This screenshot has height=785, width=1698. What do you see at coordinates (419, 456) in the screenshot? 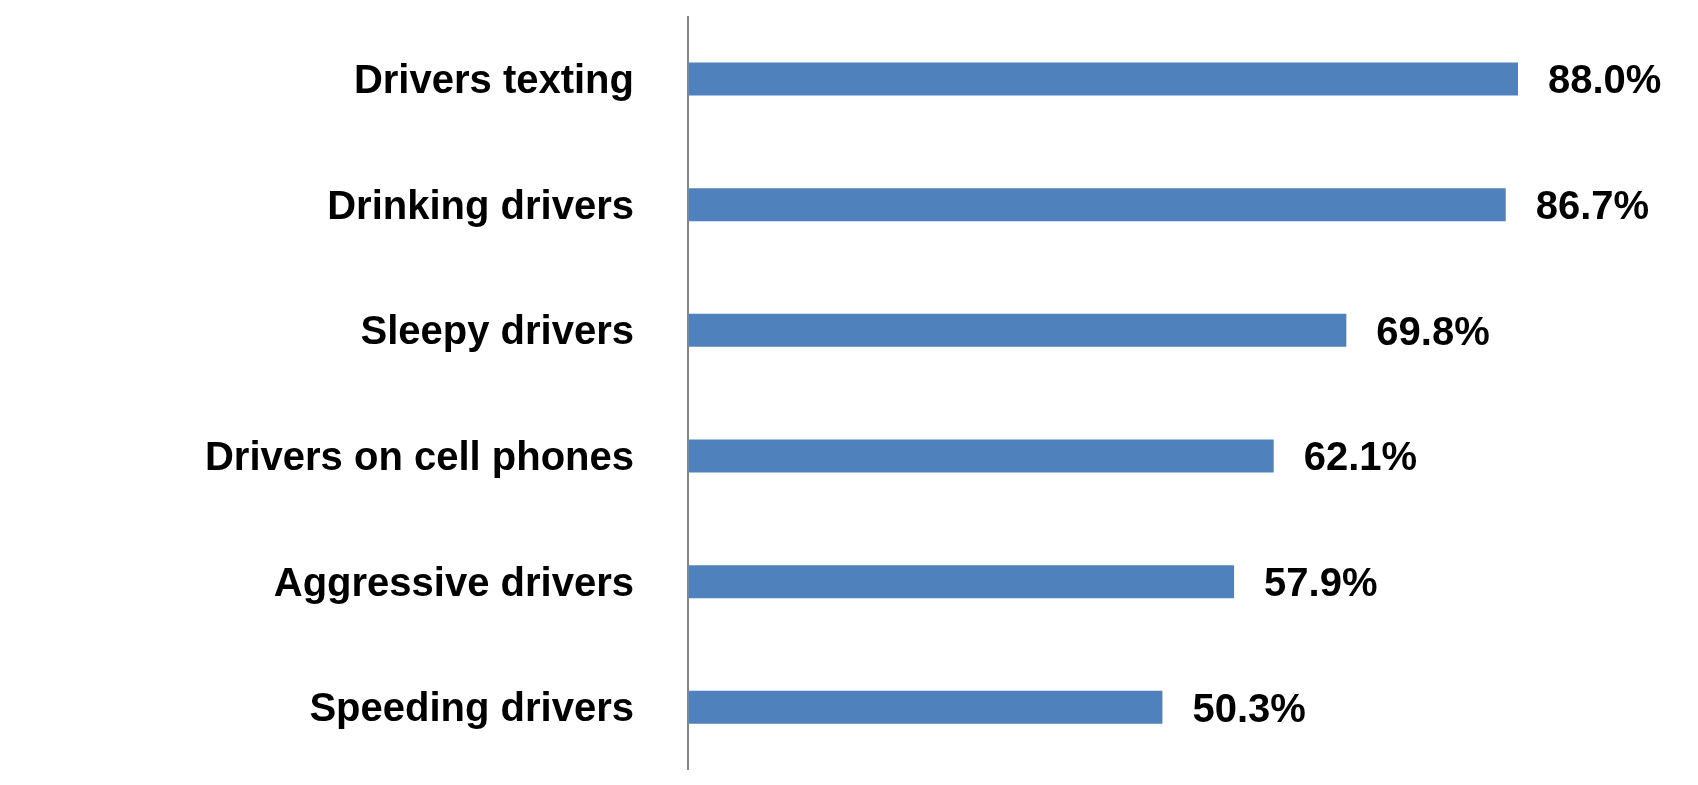
I see `y-tick-label: Drivers on cell phones` at bounding box center [419, 456].